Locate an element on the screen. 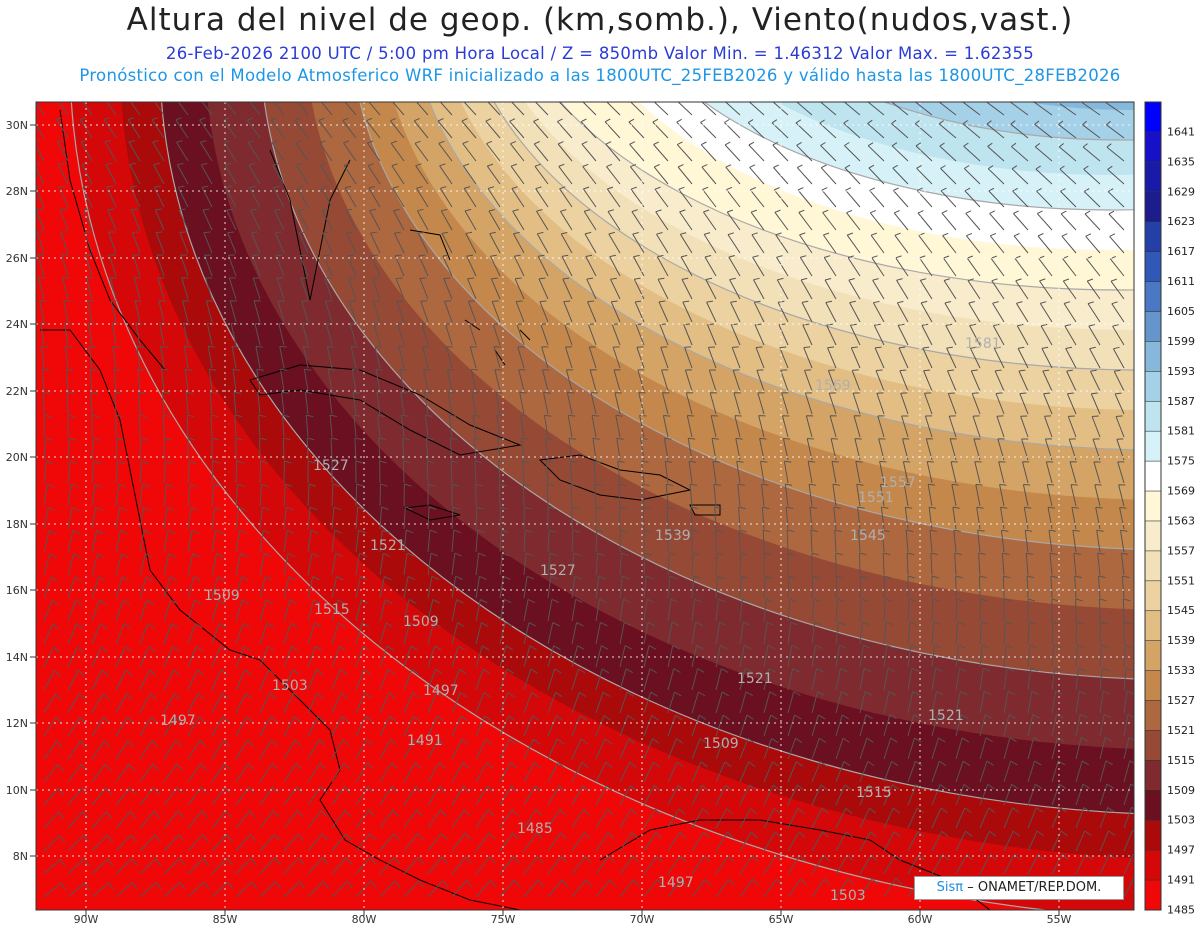 Image resolution: width=1200 pixels, height=927 pixels. contour-label: 1569 is located at coordinates (833, 386).